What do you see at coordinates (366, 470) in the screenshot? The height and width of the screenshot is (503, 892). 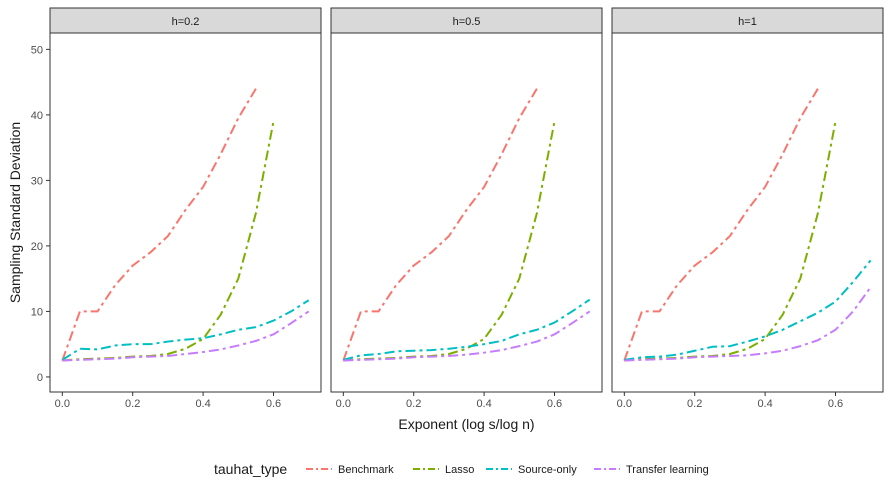 I see `legend-label: Benchmark` at bounding box center [366, 470].